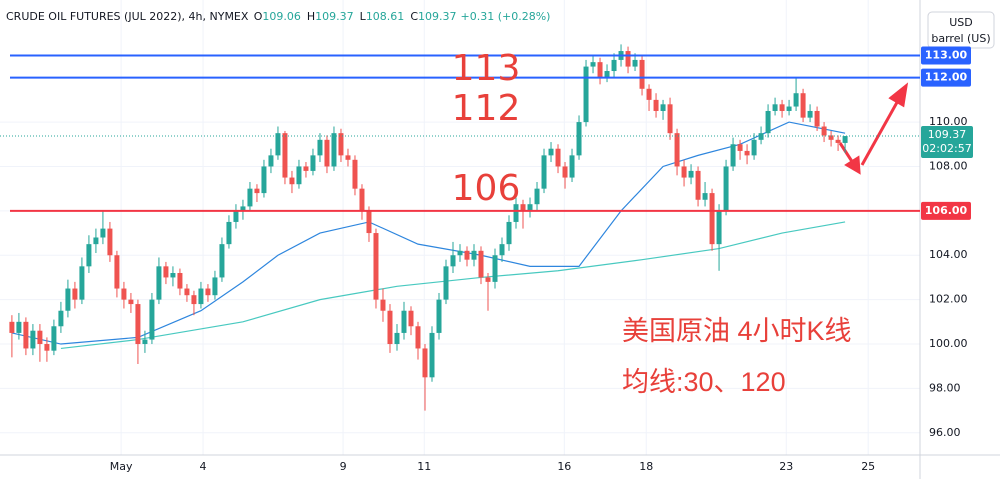  Describe the element at coordinates (961, 22) in the screenshot. I see `currency: USD` at that location.